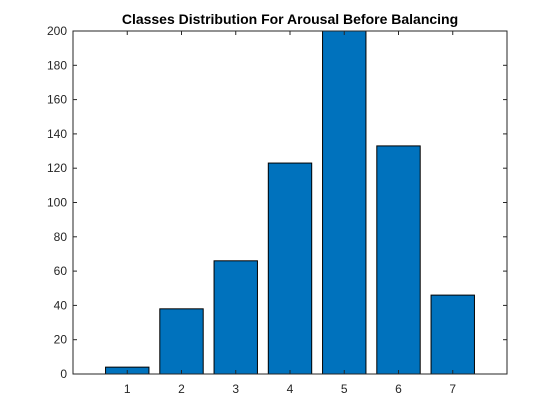  I want to click on x-tick-label: 6, so click(398, 389).